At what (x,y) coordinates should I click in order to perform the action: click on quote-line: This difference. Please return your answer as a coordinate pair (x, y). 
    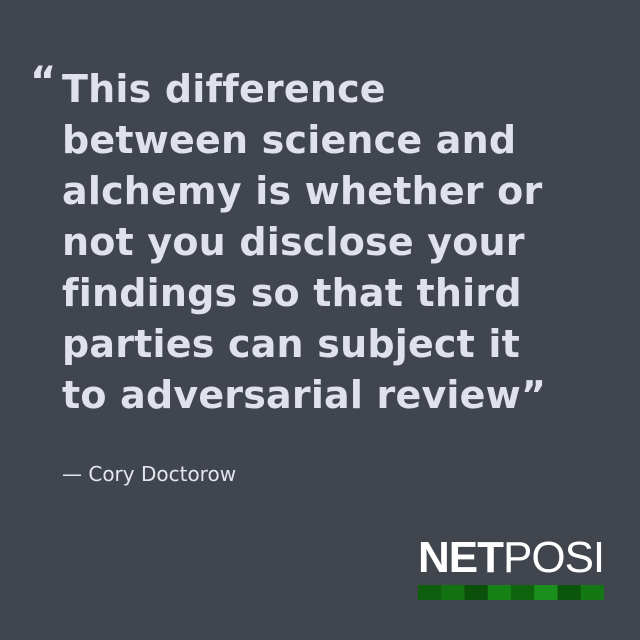
    Looking at the image, I should click on (224, 89).